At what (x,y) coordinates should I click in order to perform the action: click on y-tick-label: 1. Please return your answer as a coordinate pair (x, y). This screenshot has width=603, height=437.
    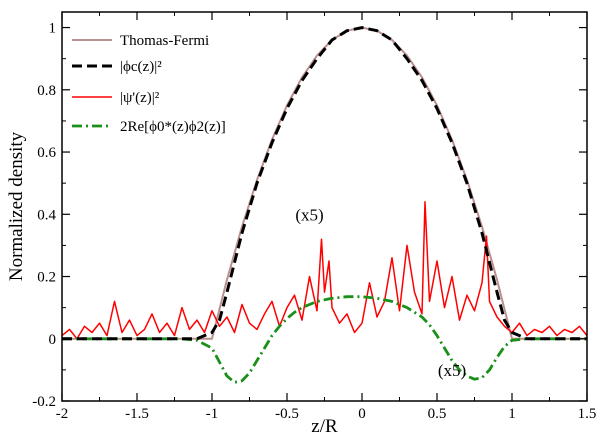
    Looking at the image, I should click on (53, 29).